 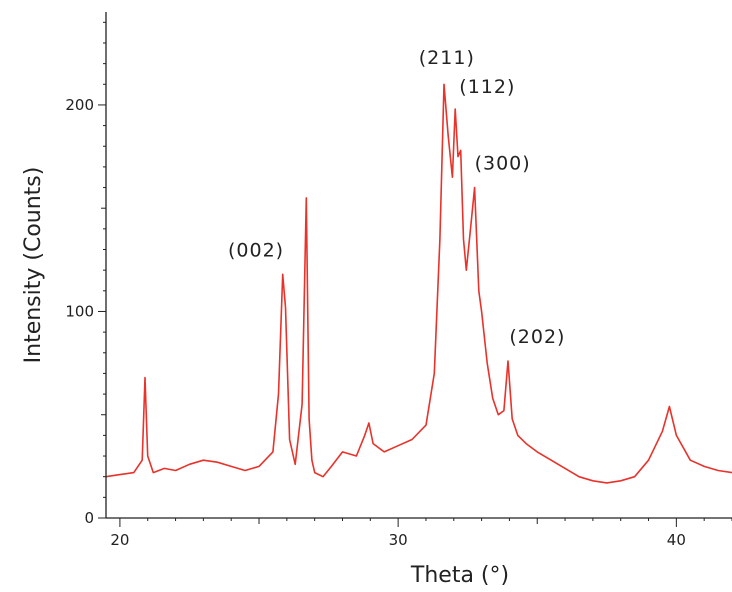 What do you see at coordinates (33, 265) in the screenshot?
I see `y-axis-title: Intensity (Counts)` at bounding box center [33, 265].